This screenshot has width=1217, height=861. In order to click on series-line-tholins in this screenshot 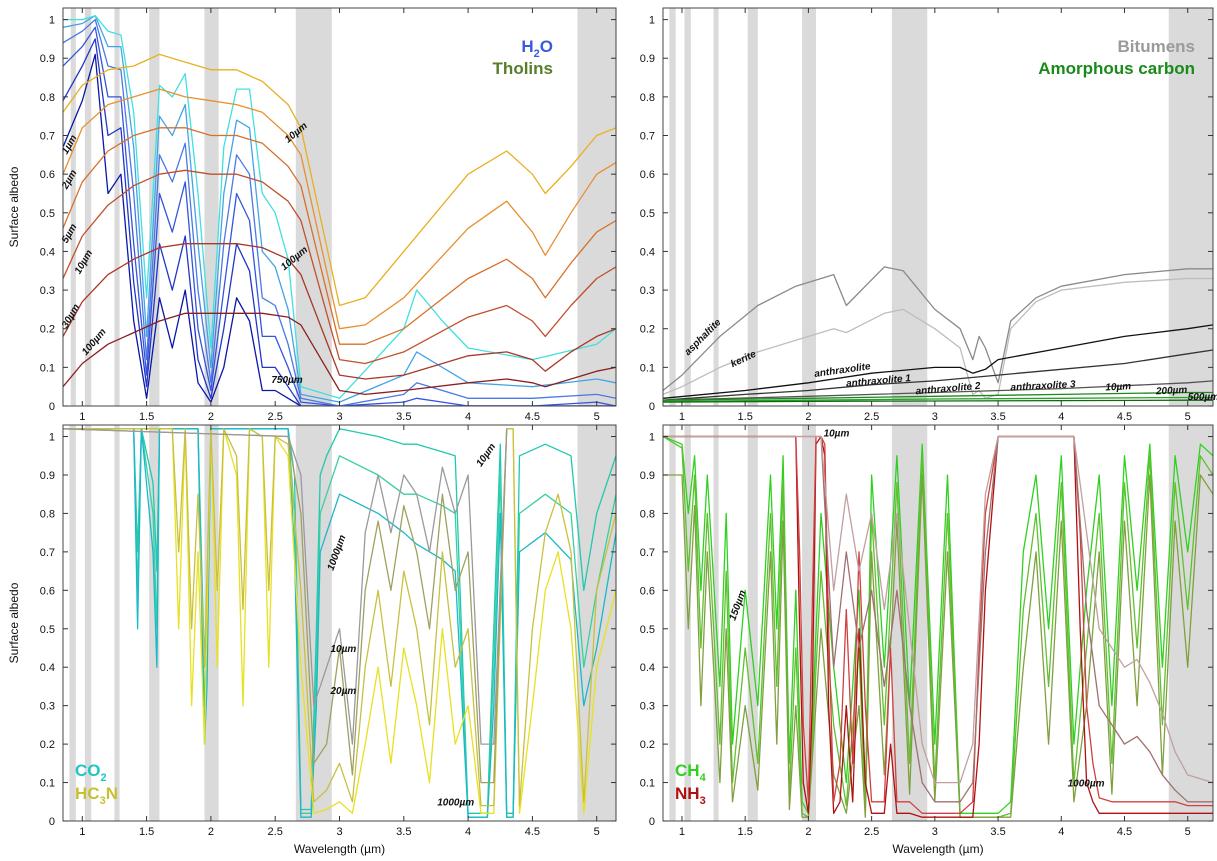, I will do `click(339, 311)`.